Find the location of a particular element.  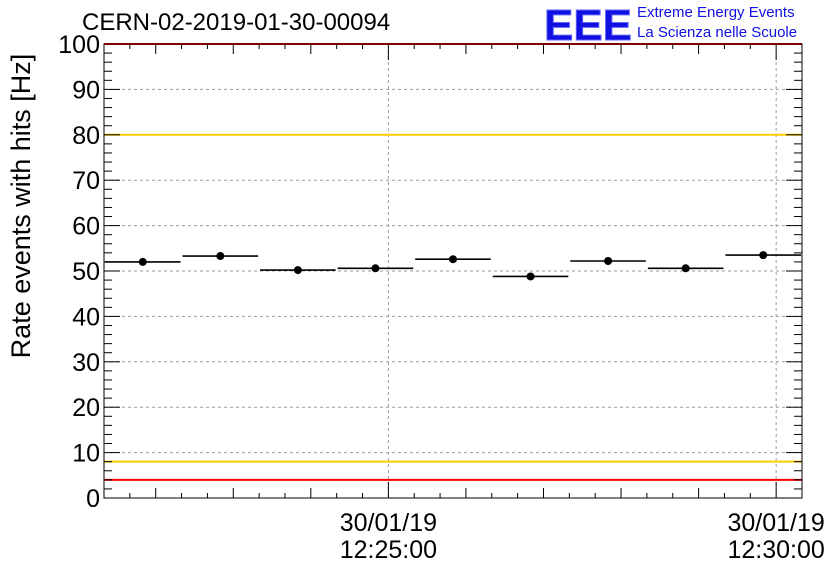

y-tick-label: 0 is located at coordinates (93, 499).